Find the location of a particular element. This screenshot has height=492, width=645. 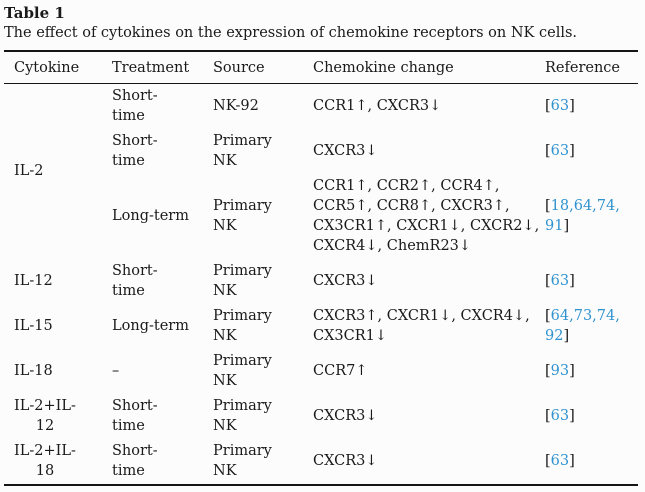

cytokine-cell: IL-18 is located at coordinates (58, 371).